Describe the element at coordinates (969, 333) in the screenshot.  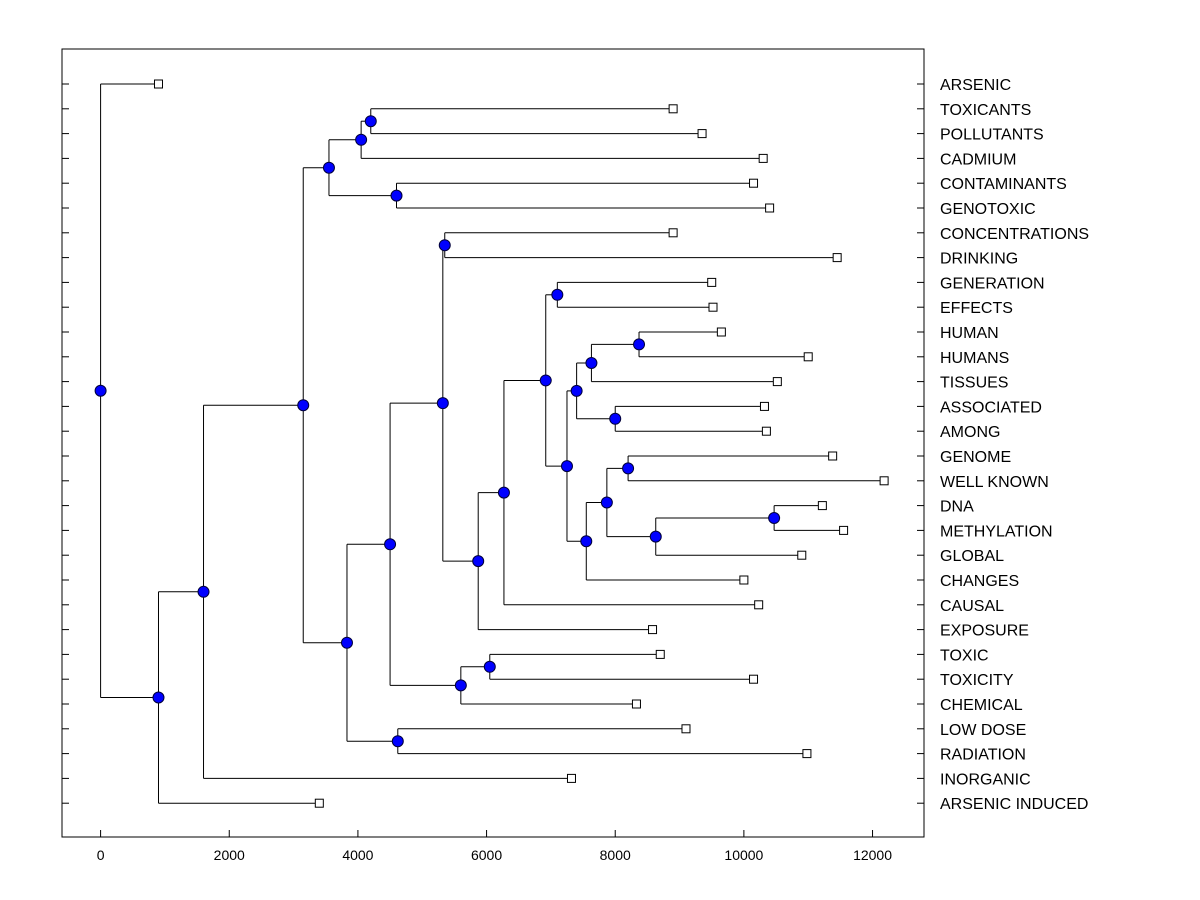
I see `leaf-label: HUMAN` at that location.